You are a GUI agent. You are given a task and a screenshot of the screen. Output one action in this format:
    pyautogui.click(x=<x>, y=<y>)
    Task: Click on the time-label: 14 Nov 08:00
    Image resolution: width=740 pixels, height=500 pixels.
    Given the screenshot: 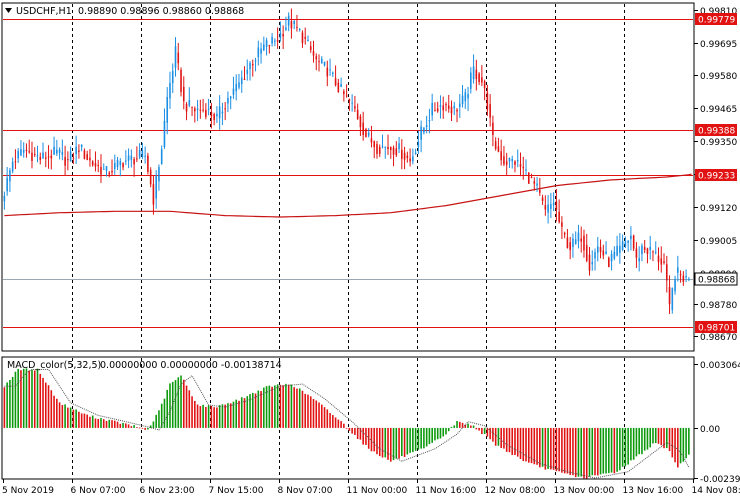 What is the action you would take?
    pyautogui.click(x=716, y=491)
    